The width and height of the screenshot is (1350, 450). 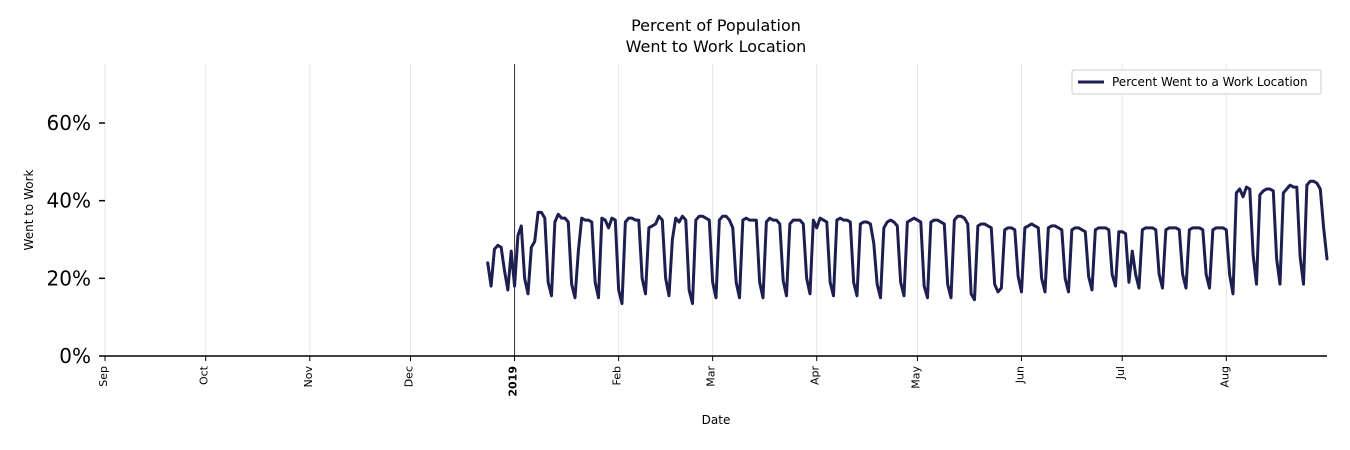 I want to click on legend-frame, so click(x=1196, y=82).